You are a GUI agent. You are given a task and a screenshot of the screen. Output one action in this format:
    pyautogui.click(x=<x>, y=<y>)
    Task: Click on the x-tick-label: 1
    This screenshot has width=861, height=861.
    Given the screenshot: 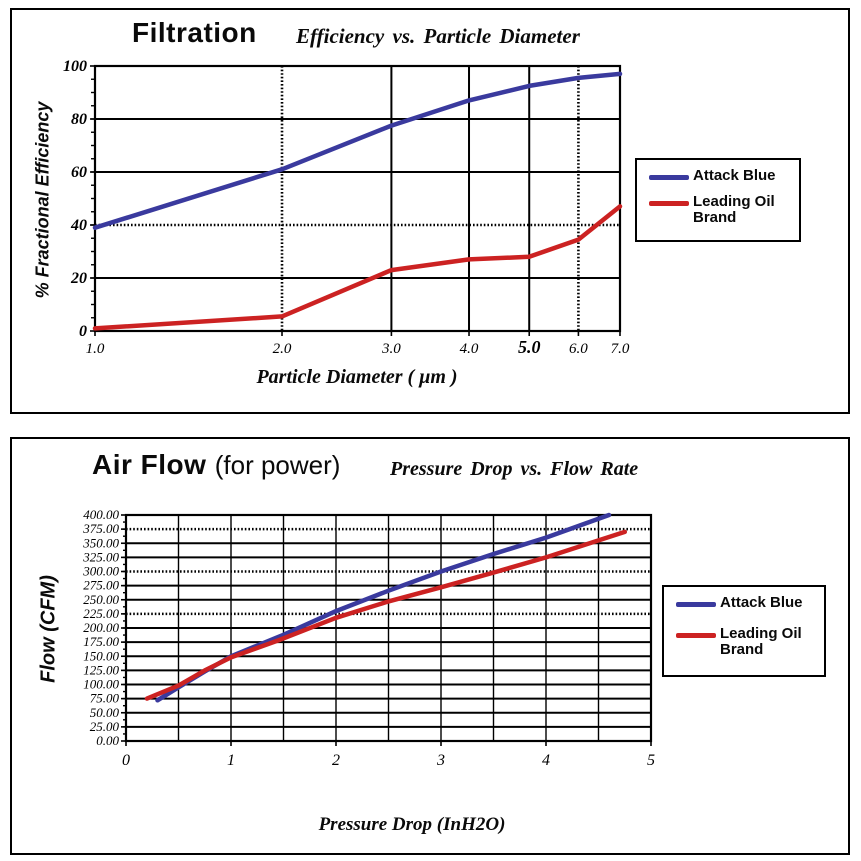 What is the action you would take?
    pyautogui.click(x=231, y=760)
    